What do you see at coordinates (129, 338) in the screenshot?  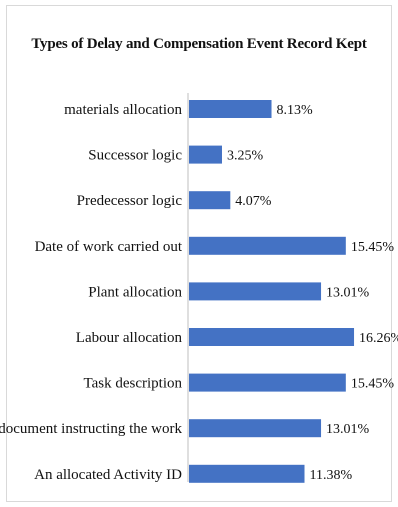 I see `category-label: Labour allocation` at bounding box center [129, 338].